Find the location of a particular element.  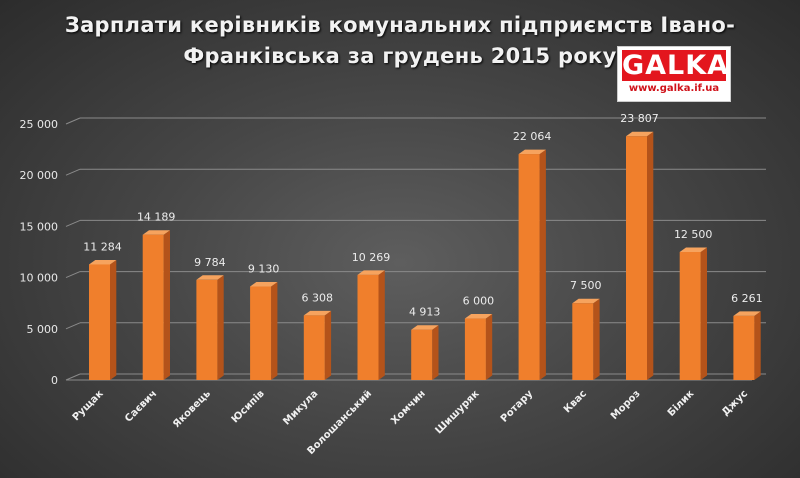

value-label: 14 189 is located at coordinates (156, 217).